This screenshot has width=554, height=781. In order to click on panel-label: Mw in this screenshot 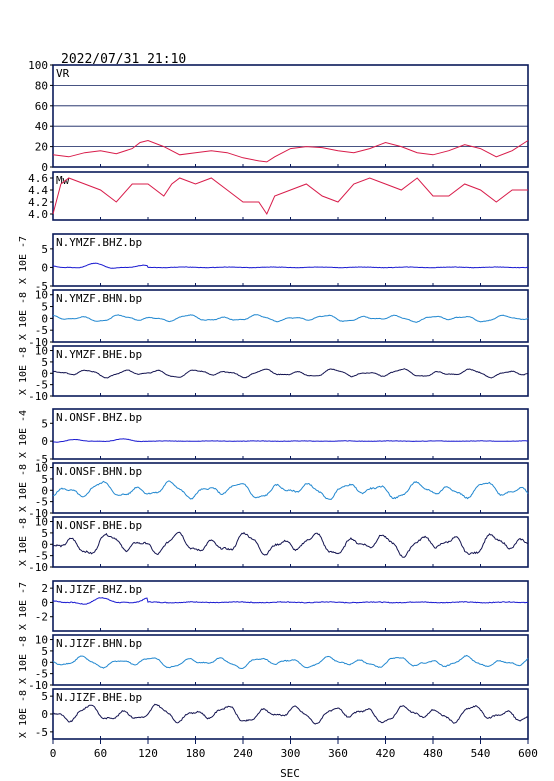, I will do `click(63, 180)`.